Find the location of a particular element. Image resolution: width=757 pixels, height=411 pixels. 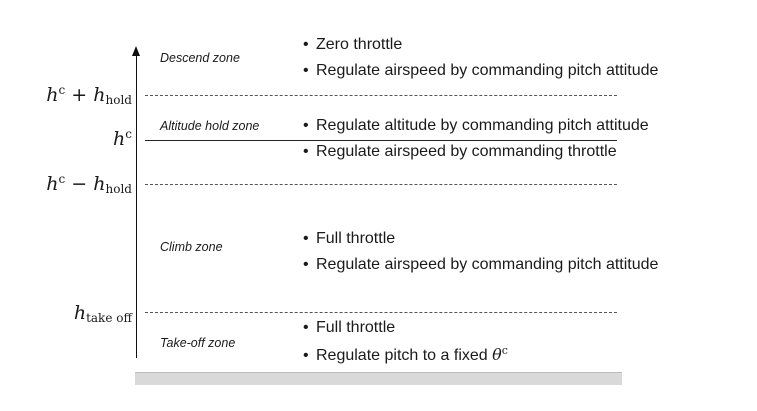

boundary-h-command is located at coordinates (381, 140).